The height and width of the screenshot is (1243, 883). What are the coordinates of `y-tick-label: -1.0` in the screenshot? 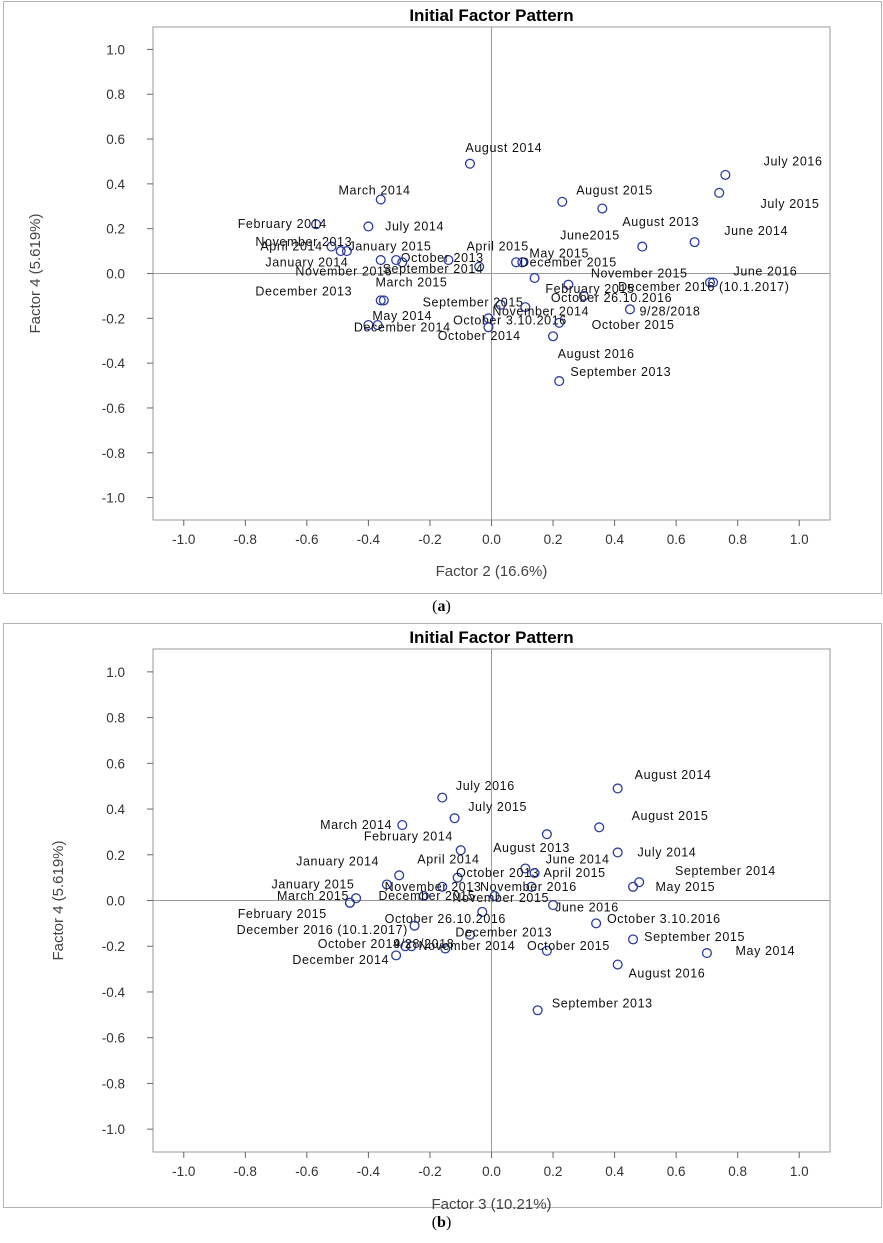 It's located at (113, 1129).